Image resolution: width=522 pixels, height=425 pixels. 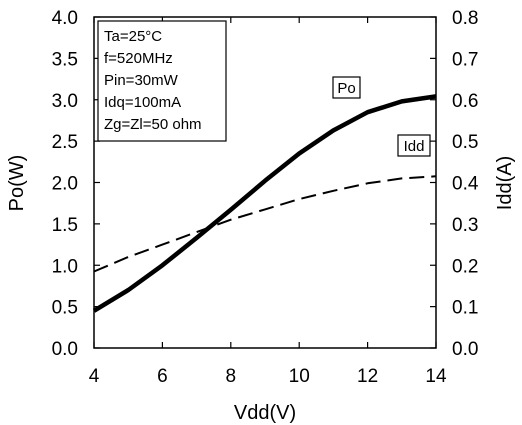 I want to click on y-right-tick-label-0: 0.0, so click(x=465, y=349).